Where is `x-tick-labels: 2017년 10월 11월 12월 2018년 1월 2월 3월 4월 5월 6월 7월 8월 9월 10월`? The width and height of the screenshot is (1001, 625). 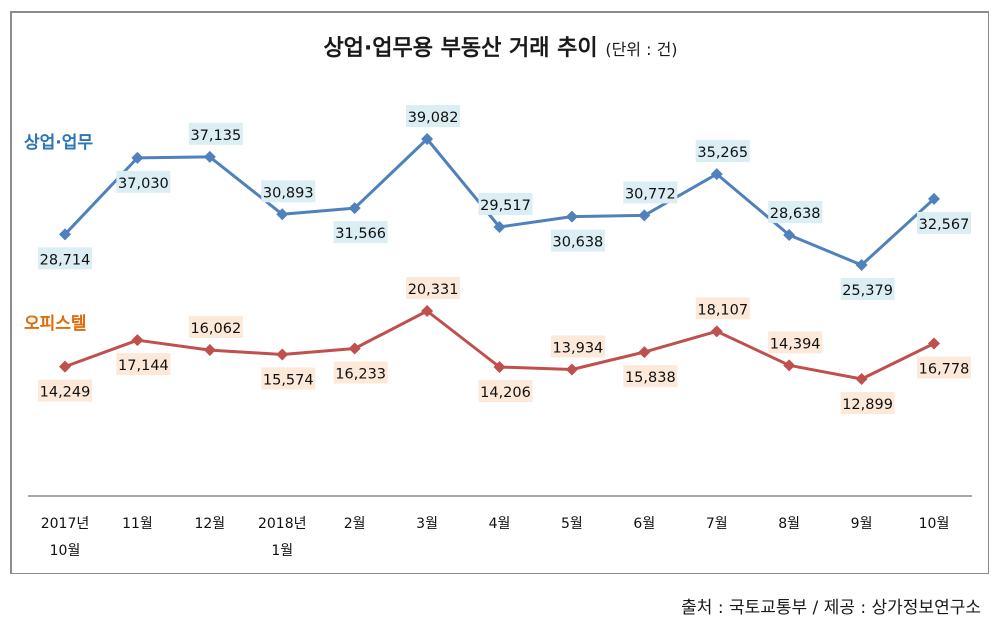 x-tick-labels: 2017년 10월 11월 12월 2018년 1월 2월 3월 4월 5월 6월 7월 8월 9월 10월 is located at coordinates (495, 537).